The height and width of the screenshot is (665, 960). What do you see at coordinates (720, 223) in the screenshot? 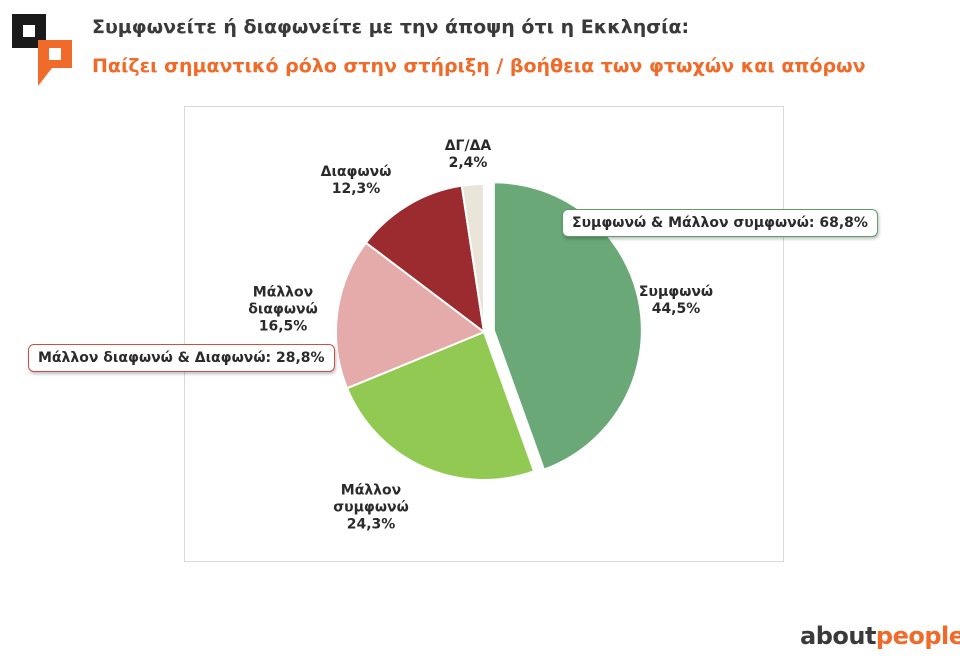
I see `agree-total-callout: Συμφωνώ & Μάλλον συμφωνώ: 68,8%` at bounding box center [720, 223].